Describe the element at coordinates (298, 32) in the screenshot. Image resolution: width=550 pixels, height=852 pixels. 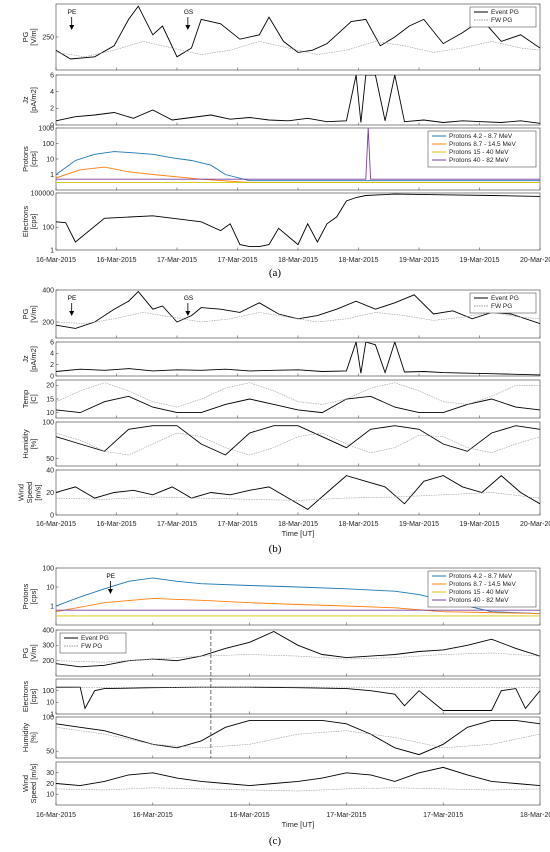
I see `series-event-pg` at that location.